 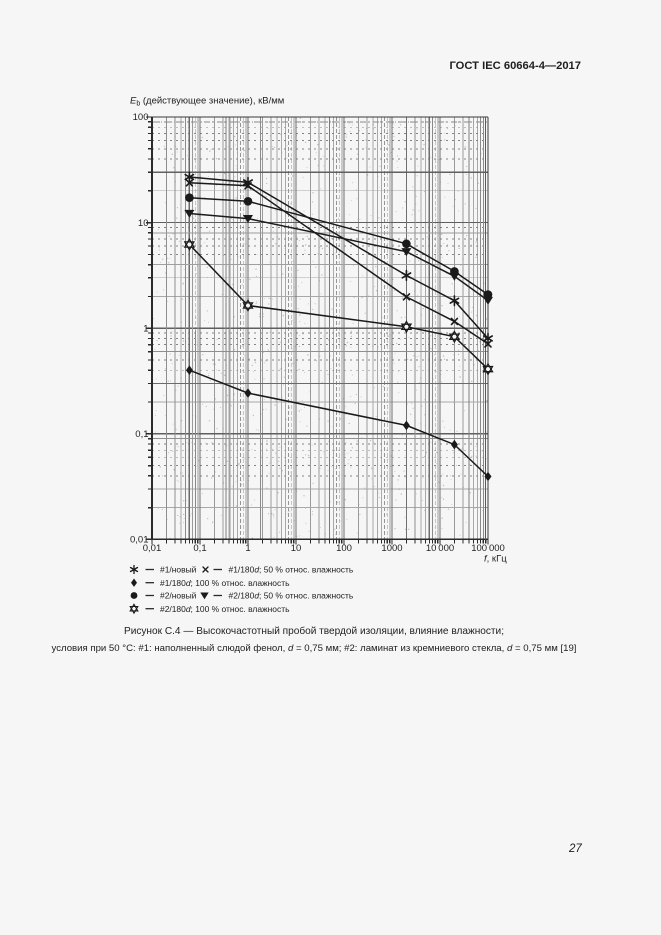 I want to click on svg-text: #1/новый, so click(x=178, y=570).